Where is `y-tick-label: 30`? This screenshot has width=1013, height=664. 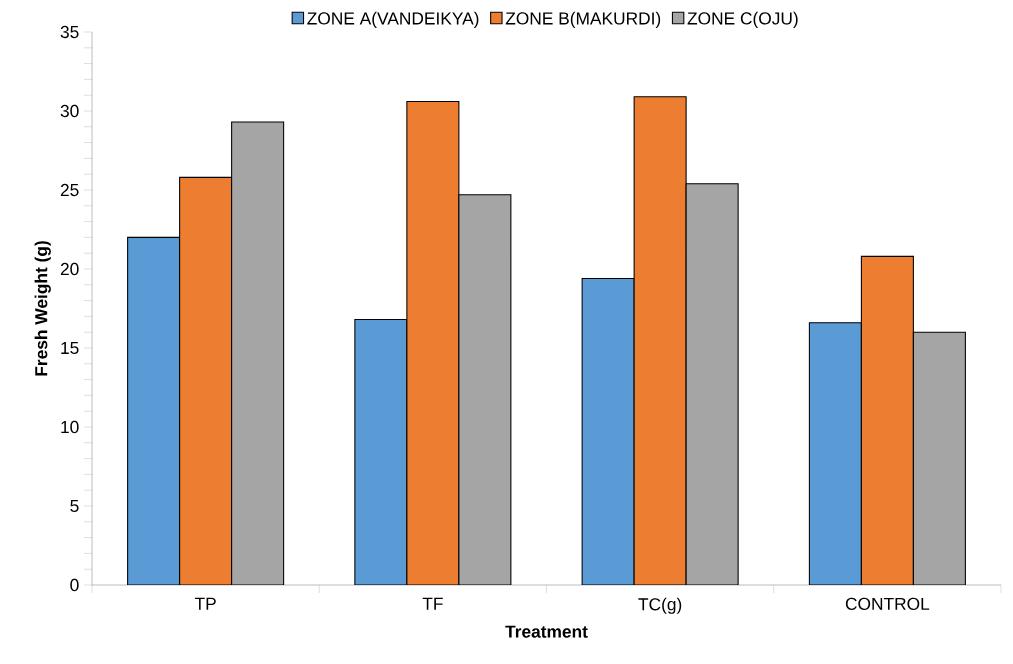
y-tick-label: 30 is located at coordinates (69, 111).